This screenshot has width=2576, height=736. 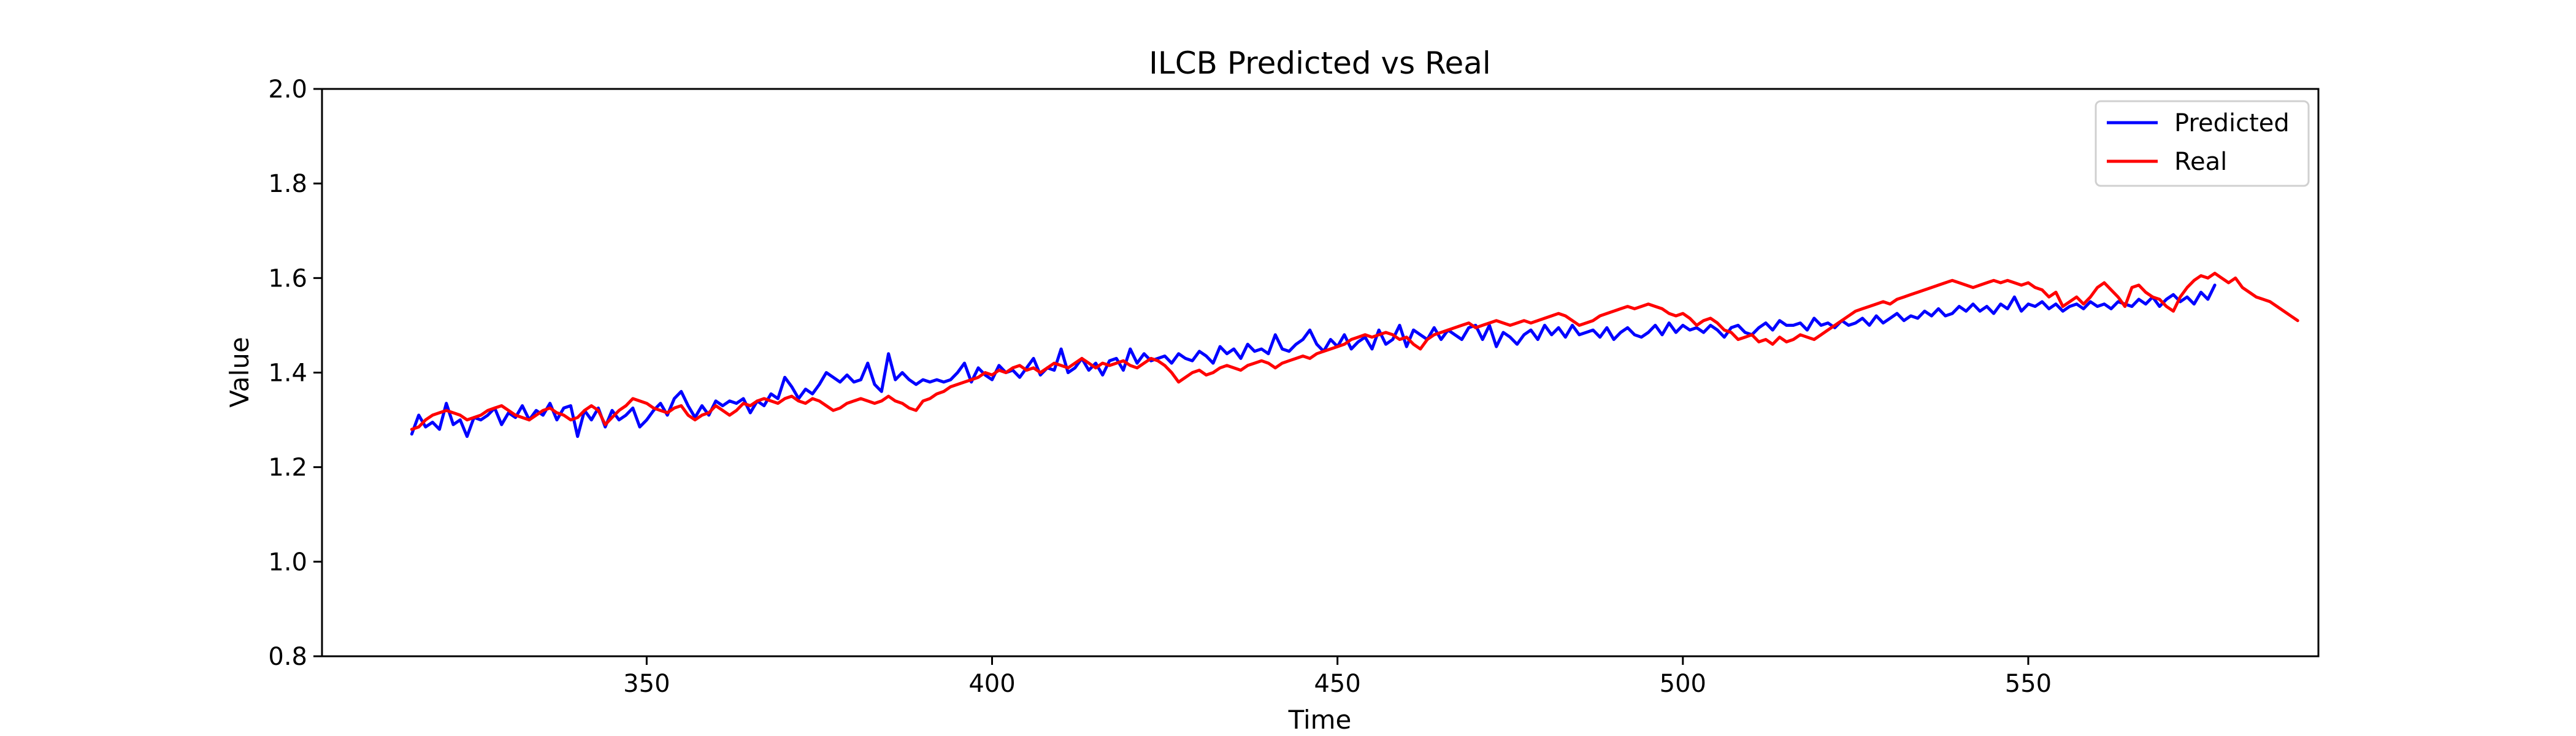 What do you see at coordinates (287, 278) in the screenshot?
I see `y-tick-label: 1.6` at bounding box center [287, 278].